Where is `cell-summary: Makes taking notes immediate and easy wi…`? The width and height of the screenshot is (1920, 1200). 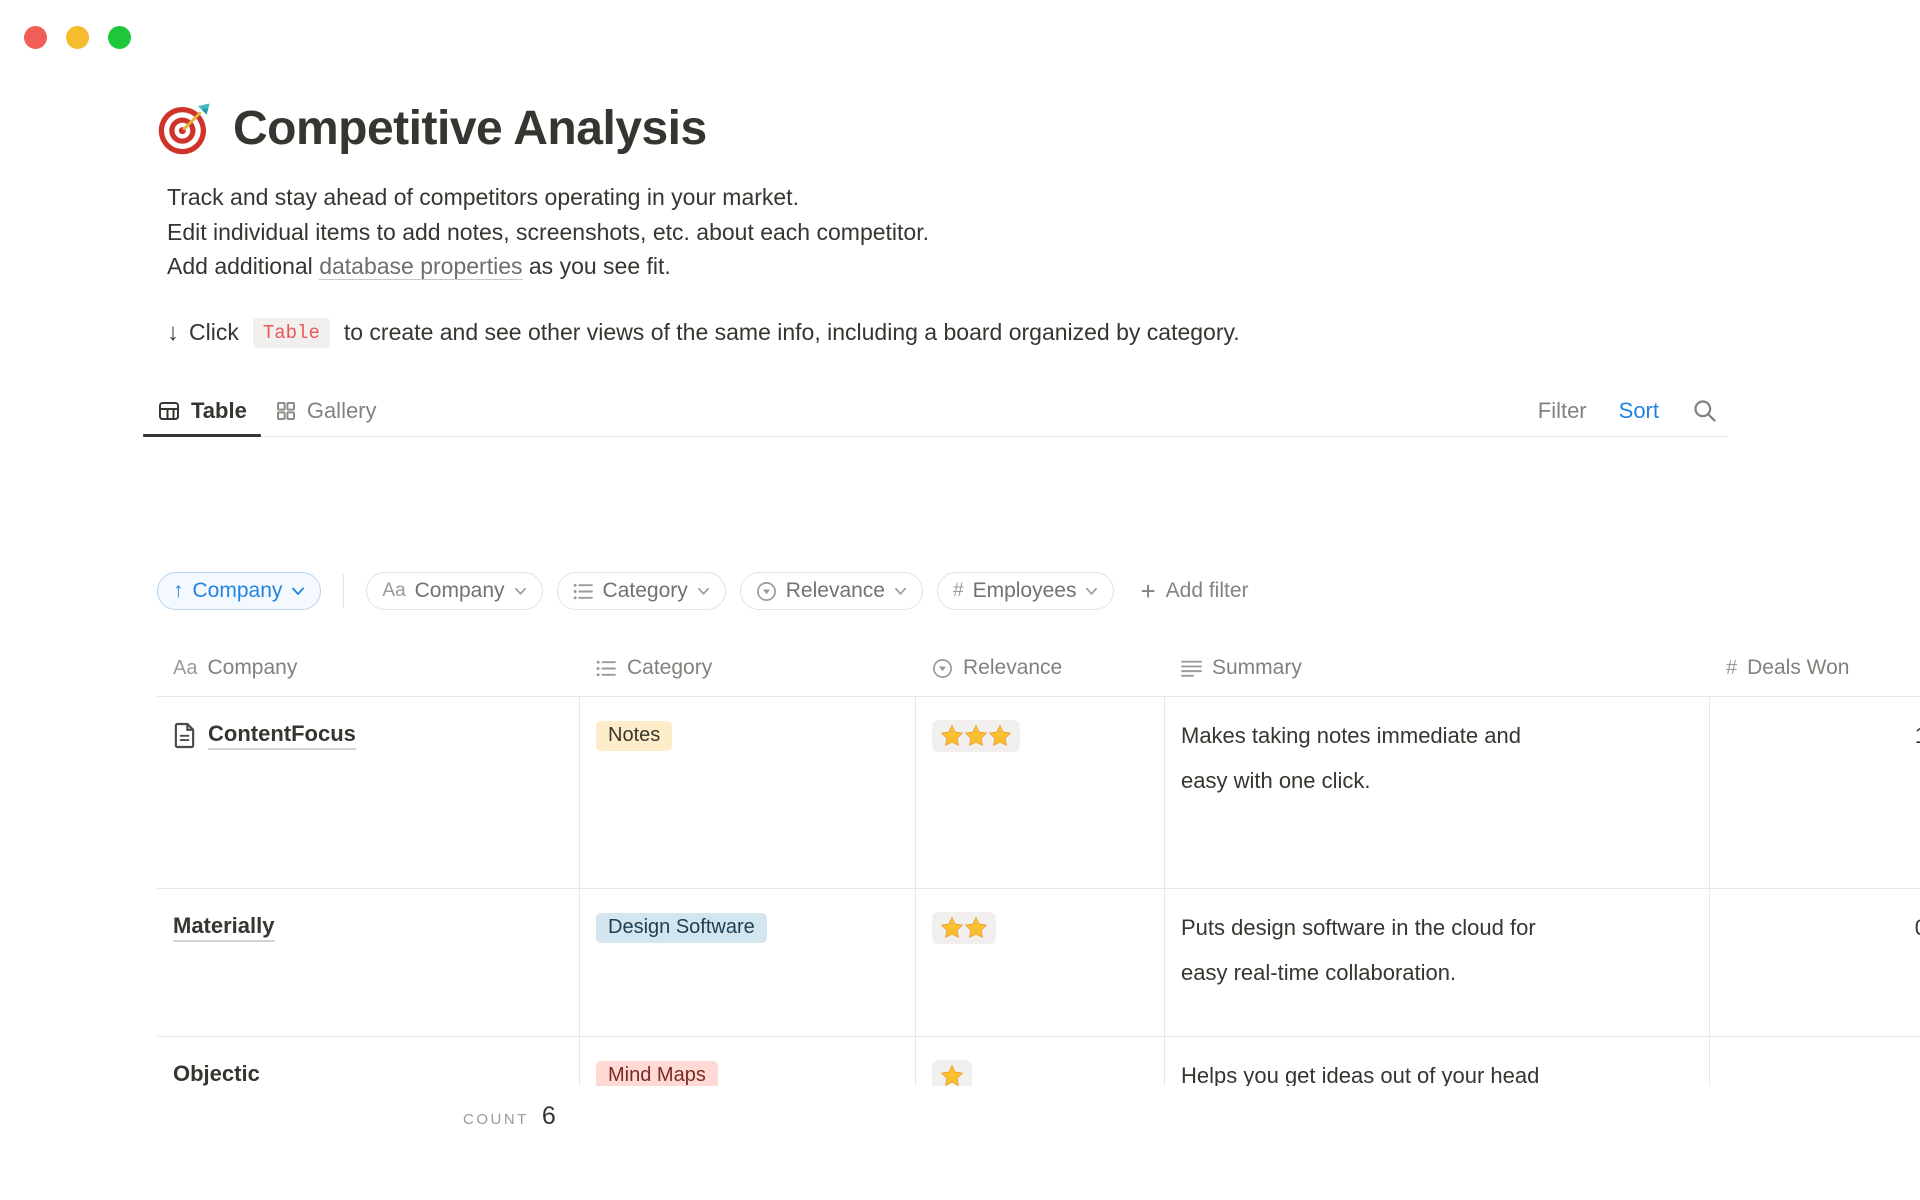 cell-summary: Makes taking notes immediate and easy wi… is located at coordinates (1437, 792).